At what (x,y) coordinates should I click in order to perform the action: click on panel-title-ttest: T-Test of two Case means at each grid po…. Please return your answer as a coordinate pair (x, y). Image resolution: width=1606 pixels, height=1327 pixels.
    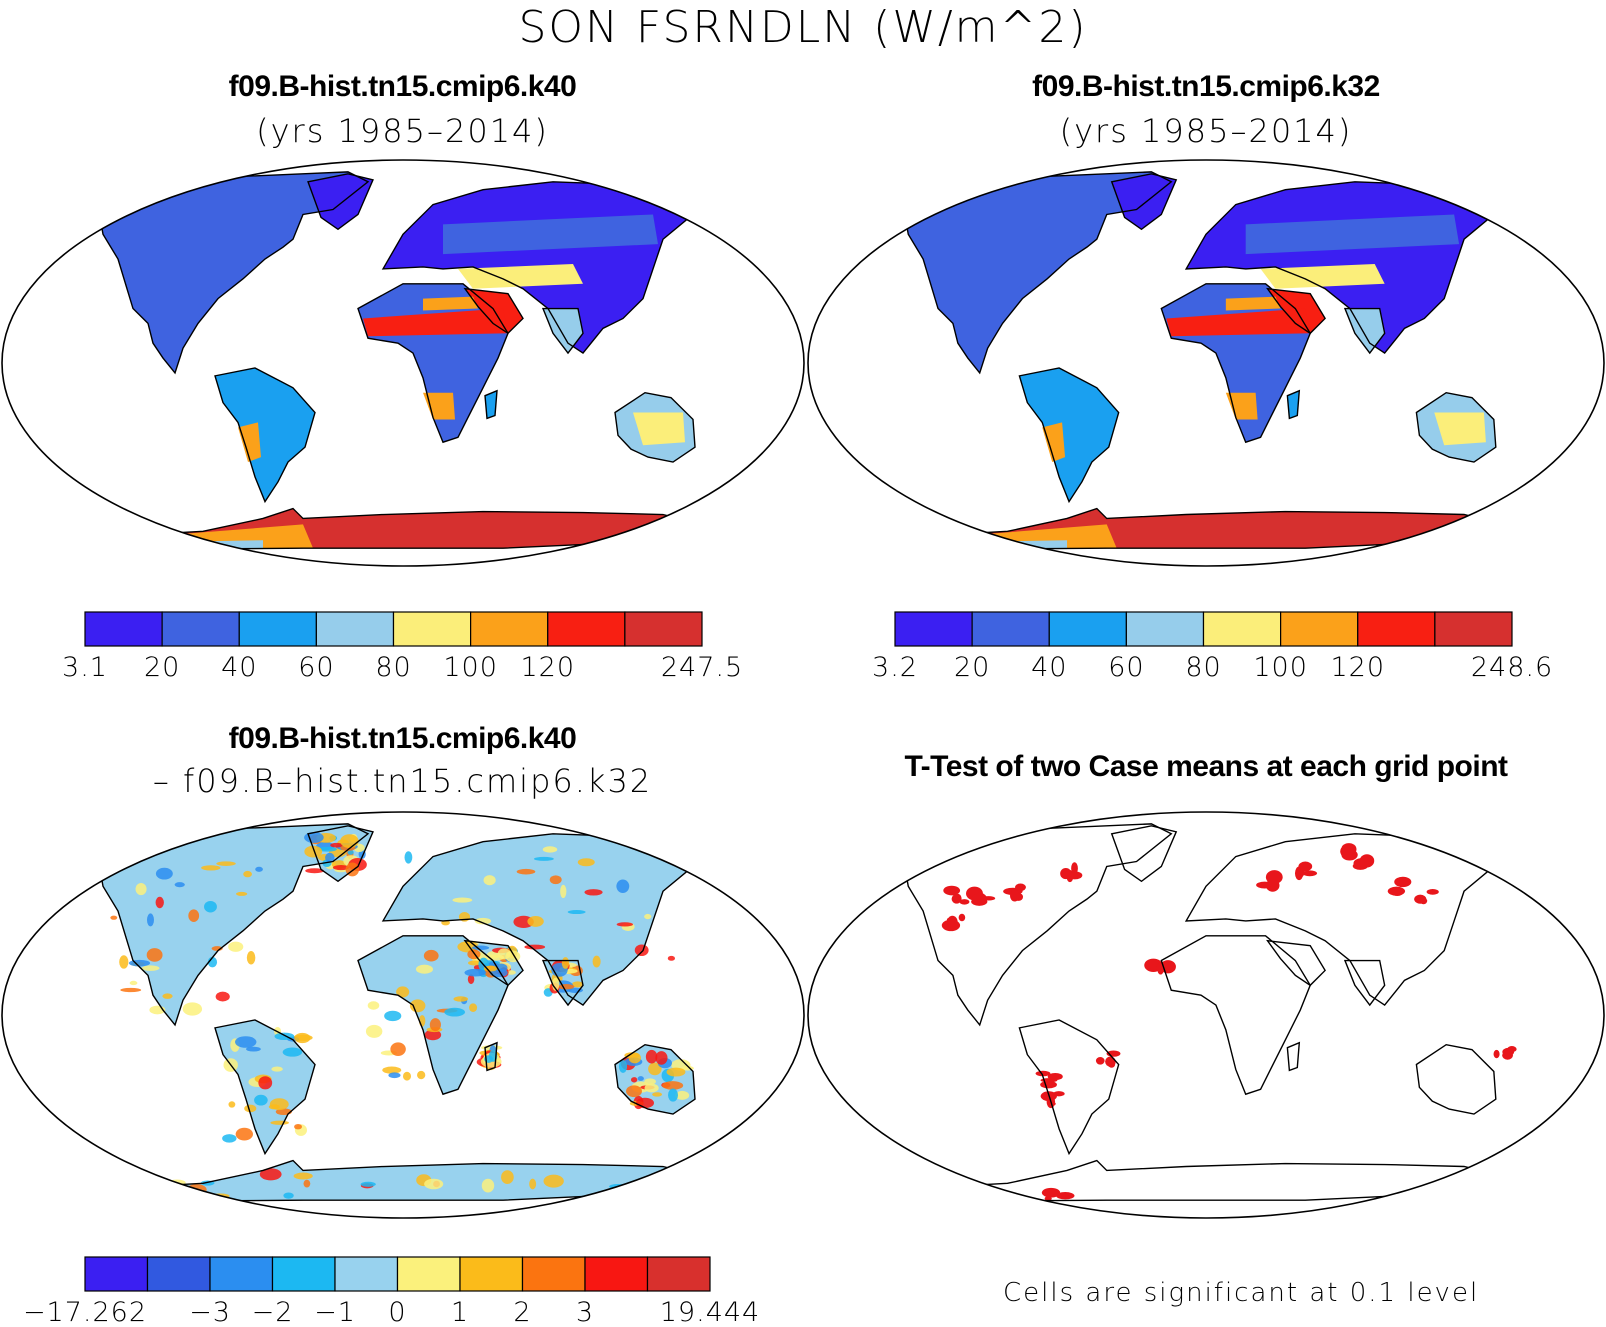
    Looking at the image, I should click on (1206, 766).